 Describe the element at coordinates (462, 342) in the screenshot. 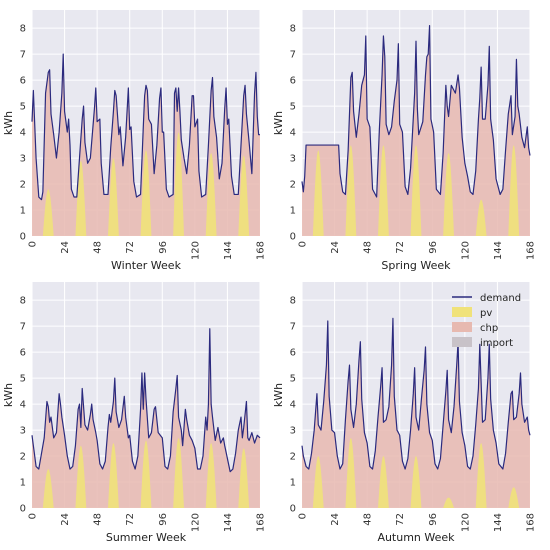

I see `legend-swatch-import` at that location.